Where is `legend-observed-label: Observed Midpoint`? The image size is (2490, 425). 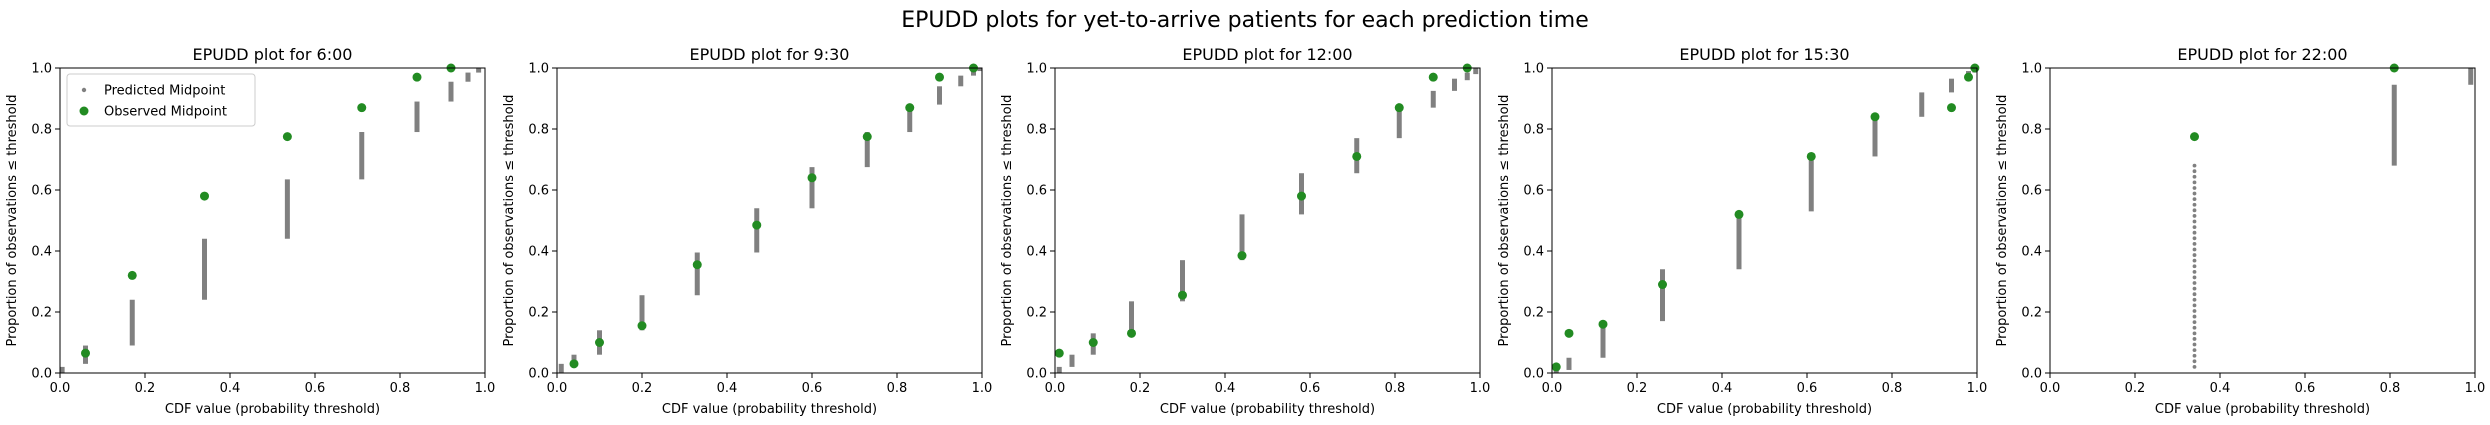
legend-observed-label: Observed Midpoint is located at coordinates (165, 112).